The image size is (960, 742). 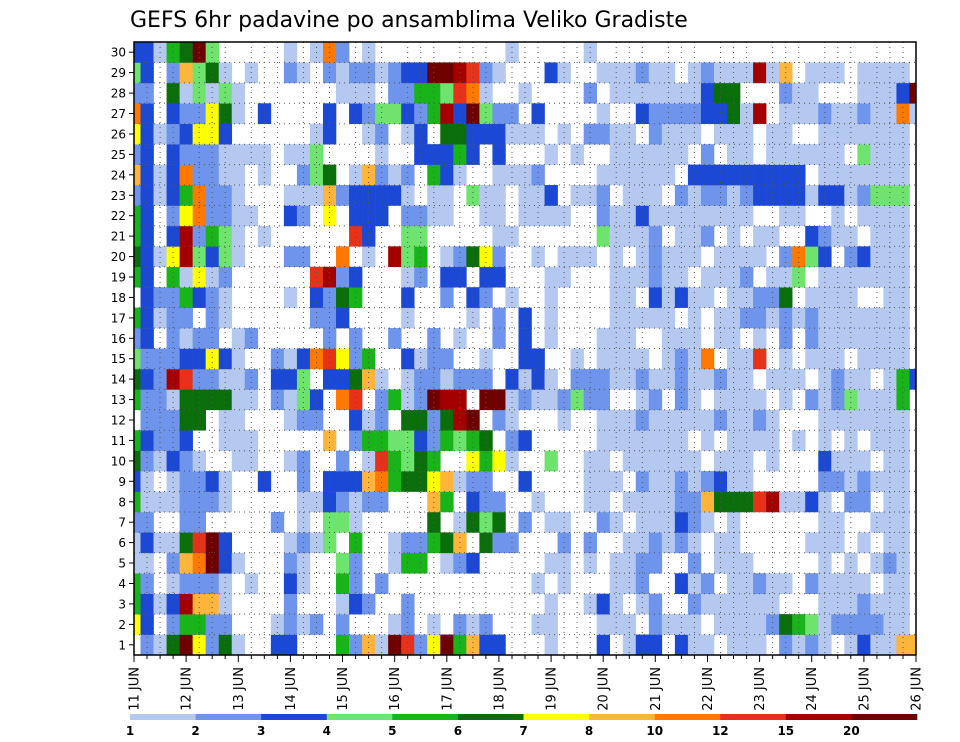 I want to click on y-tick-label: 30, so click(x=118, y=53).